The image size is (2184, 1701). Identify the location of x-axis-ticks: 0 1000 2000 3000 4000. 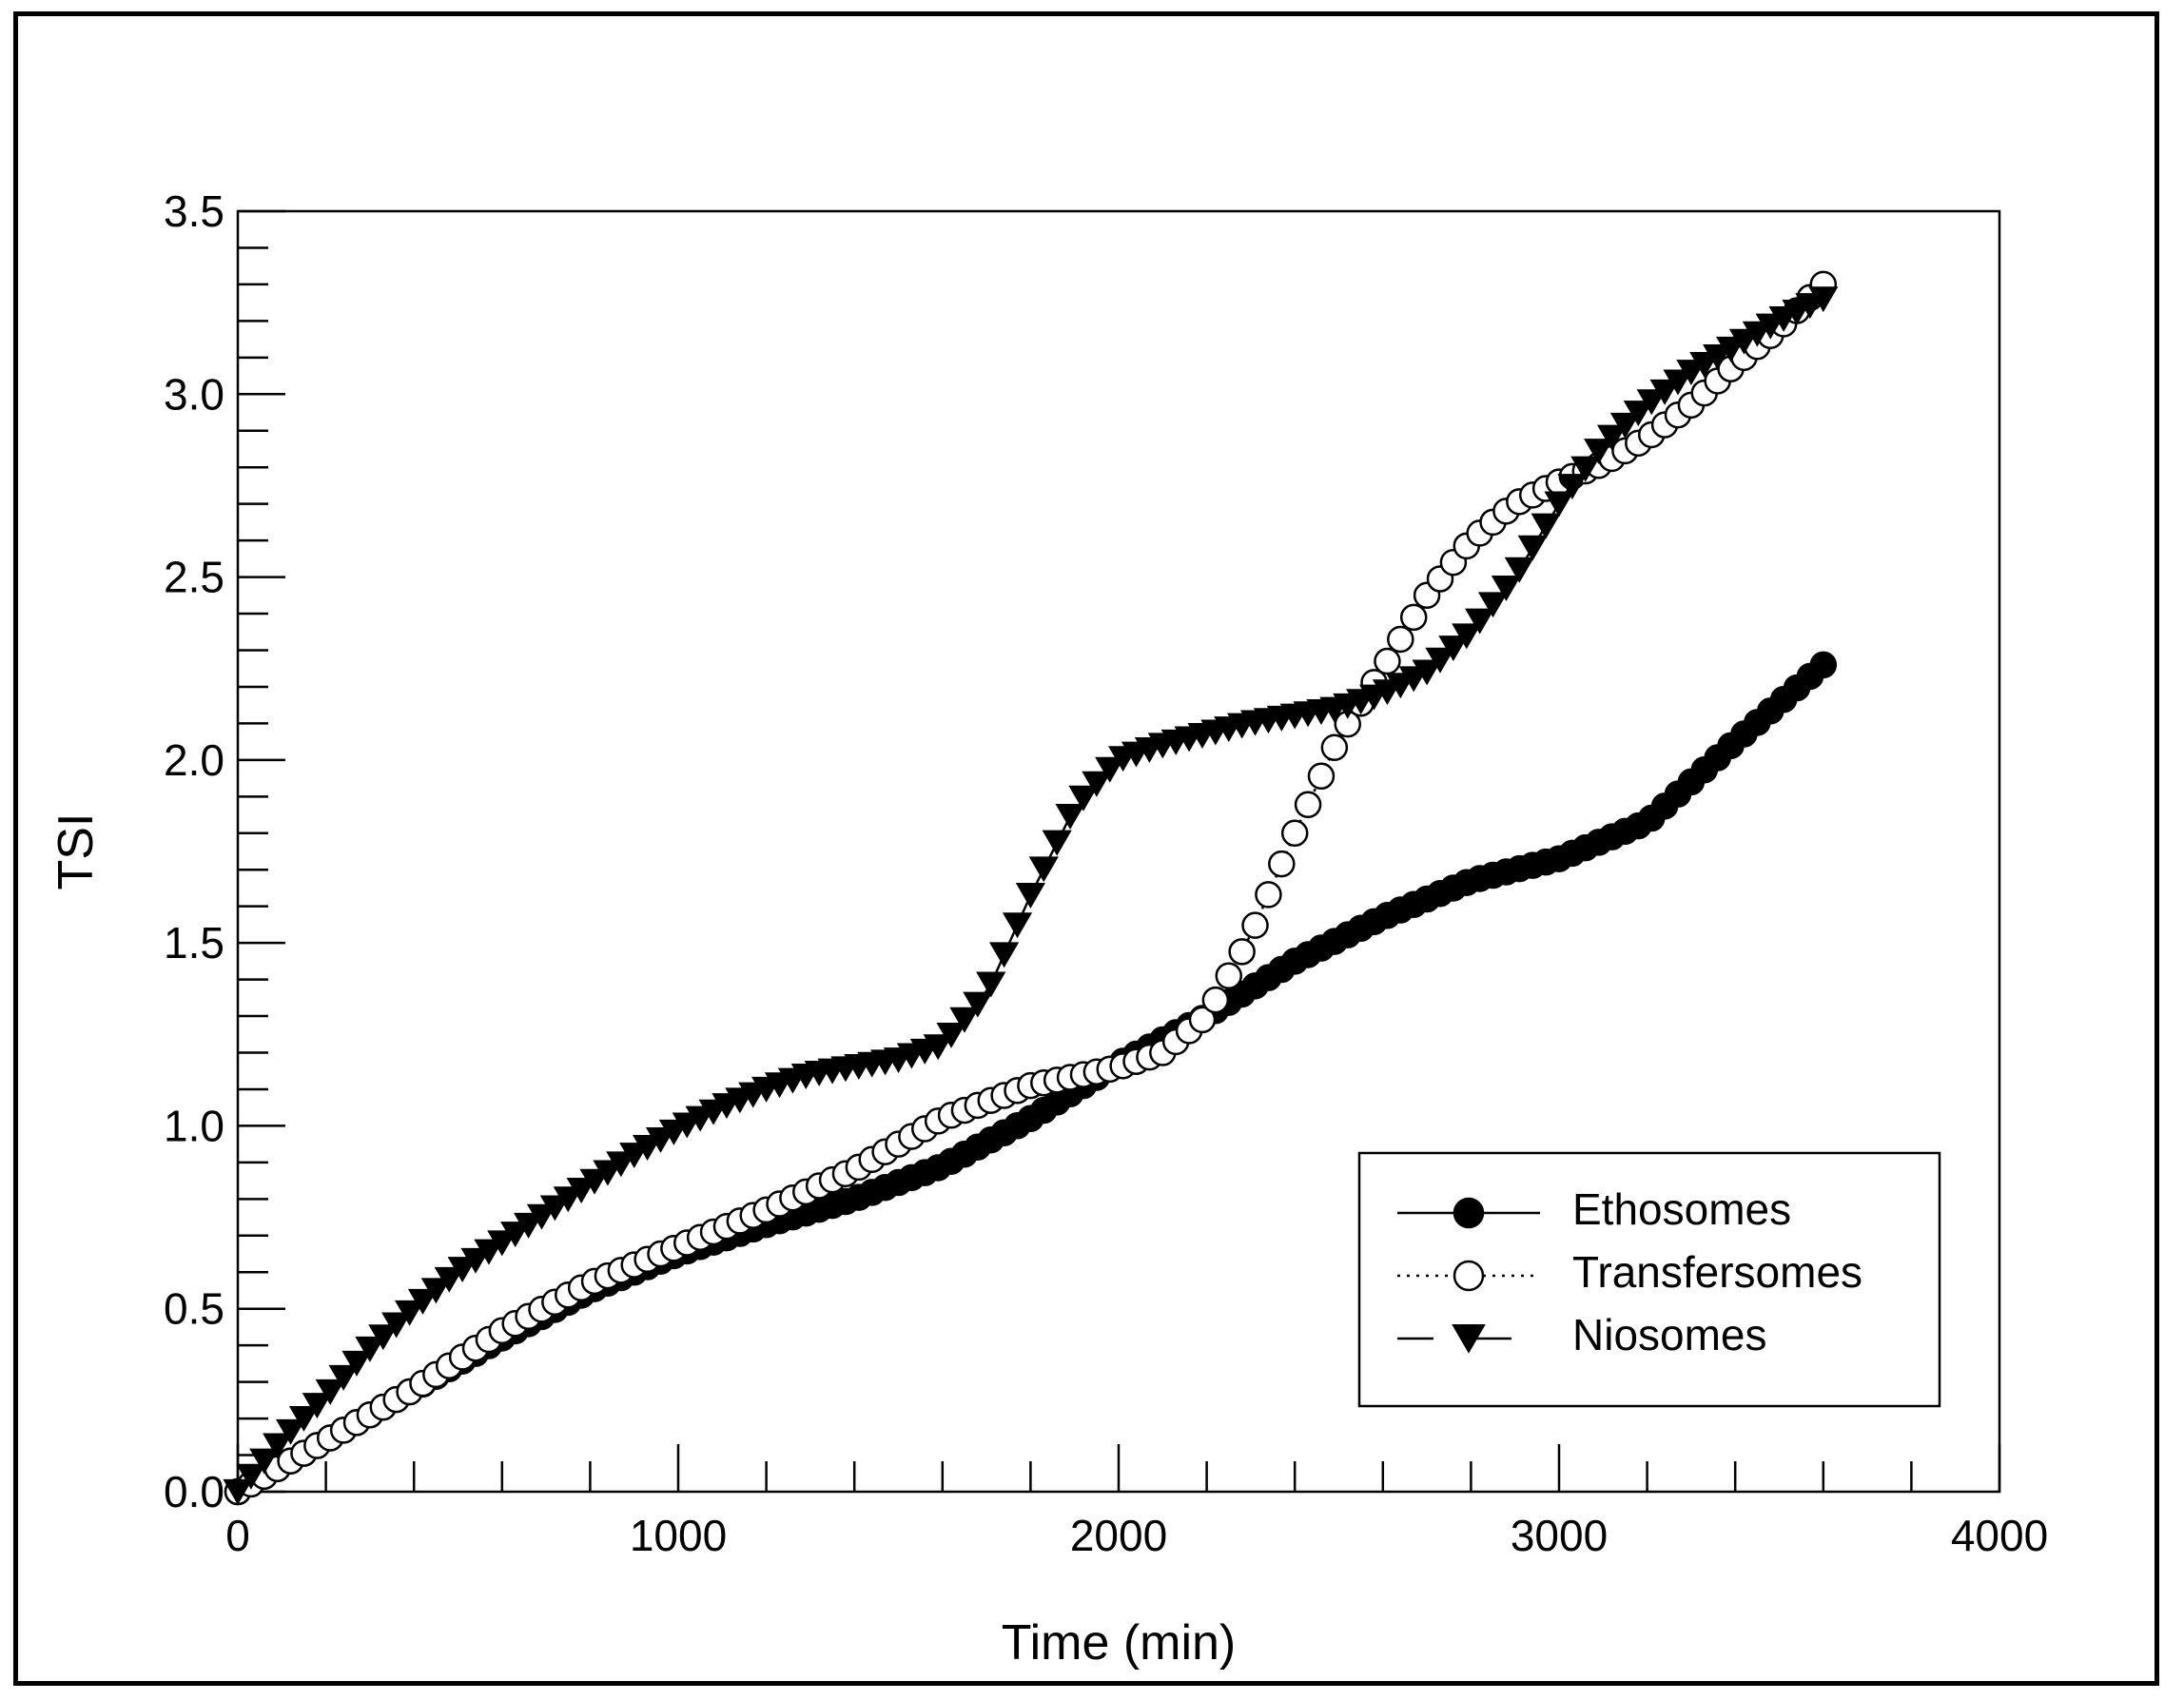
(1136, 1502).